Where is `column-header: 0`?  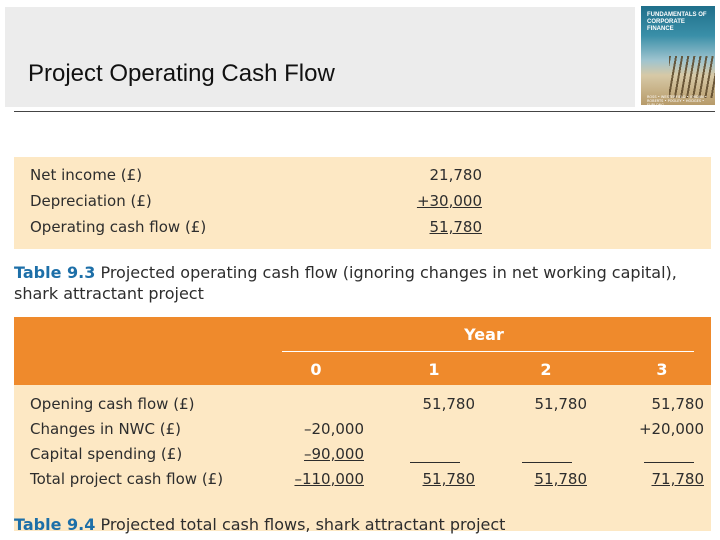
column-header: 0 is located at coordinates (316, 369).